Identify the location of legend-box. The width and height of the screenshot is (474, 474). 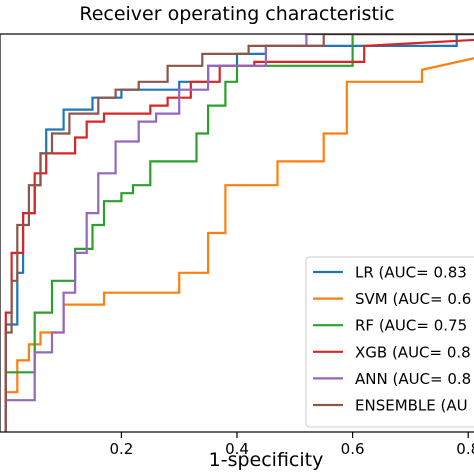
(389, 342).